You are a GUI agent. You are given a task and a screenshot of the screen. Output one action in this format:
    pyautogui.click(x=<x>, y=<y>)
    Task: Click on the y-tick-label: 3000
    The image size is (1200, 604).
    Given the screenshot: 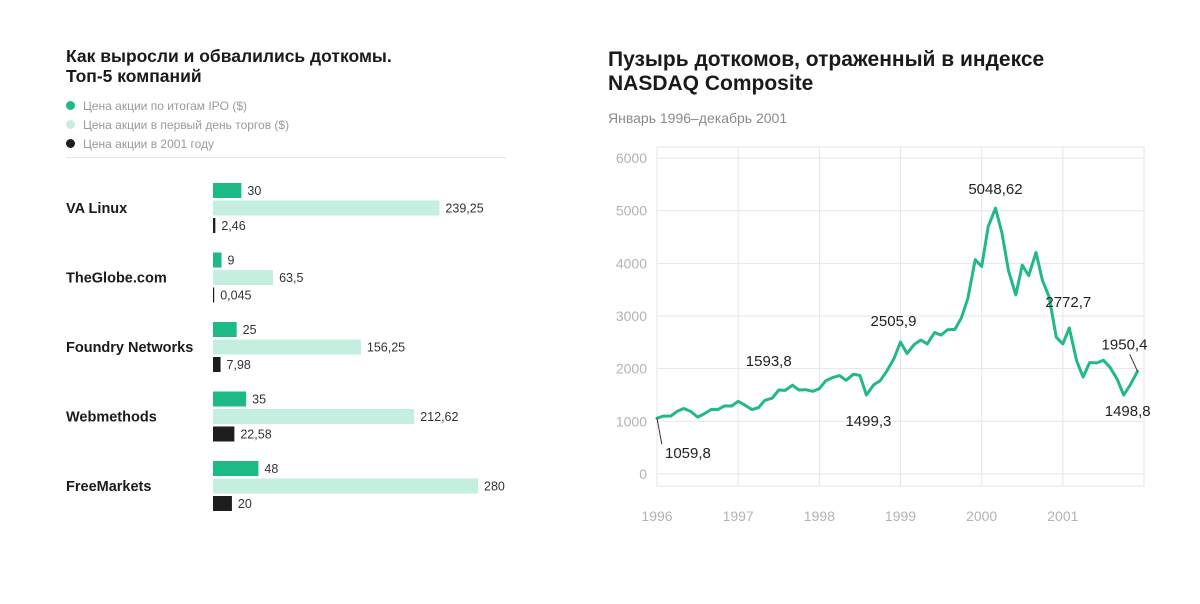 What is the action you would take?
    pyautogui.click(x=631, y=316)
    